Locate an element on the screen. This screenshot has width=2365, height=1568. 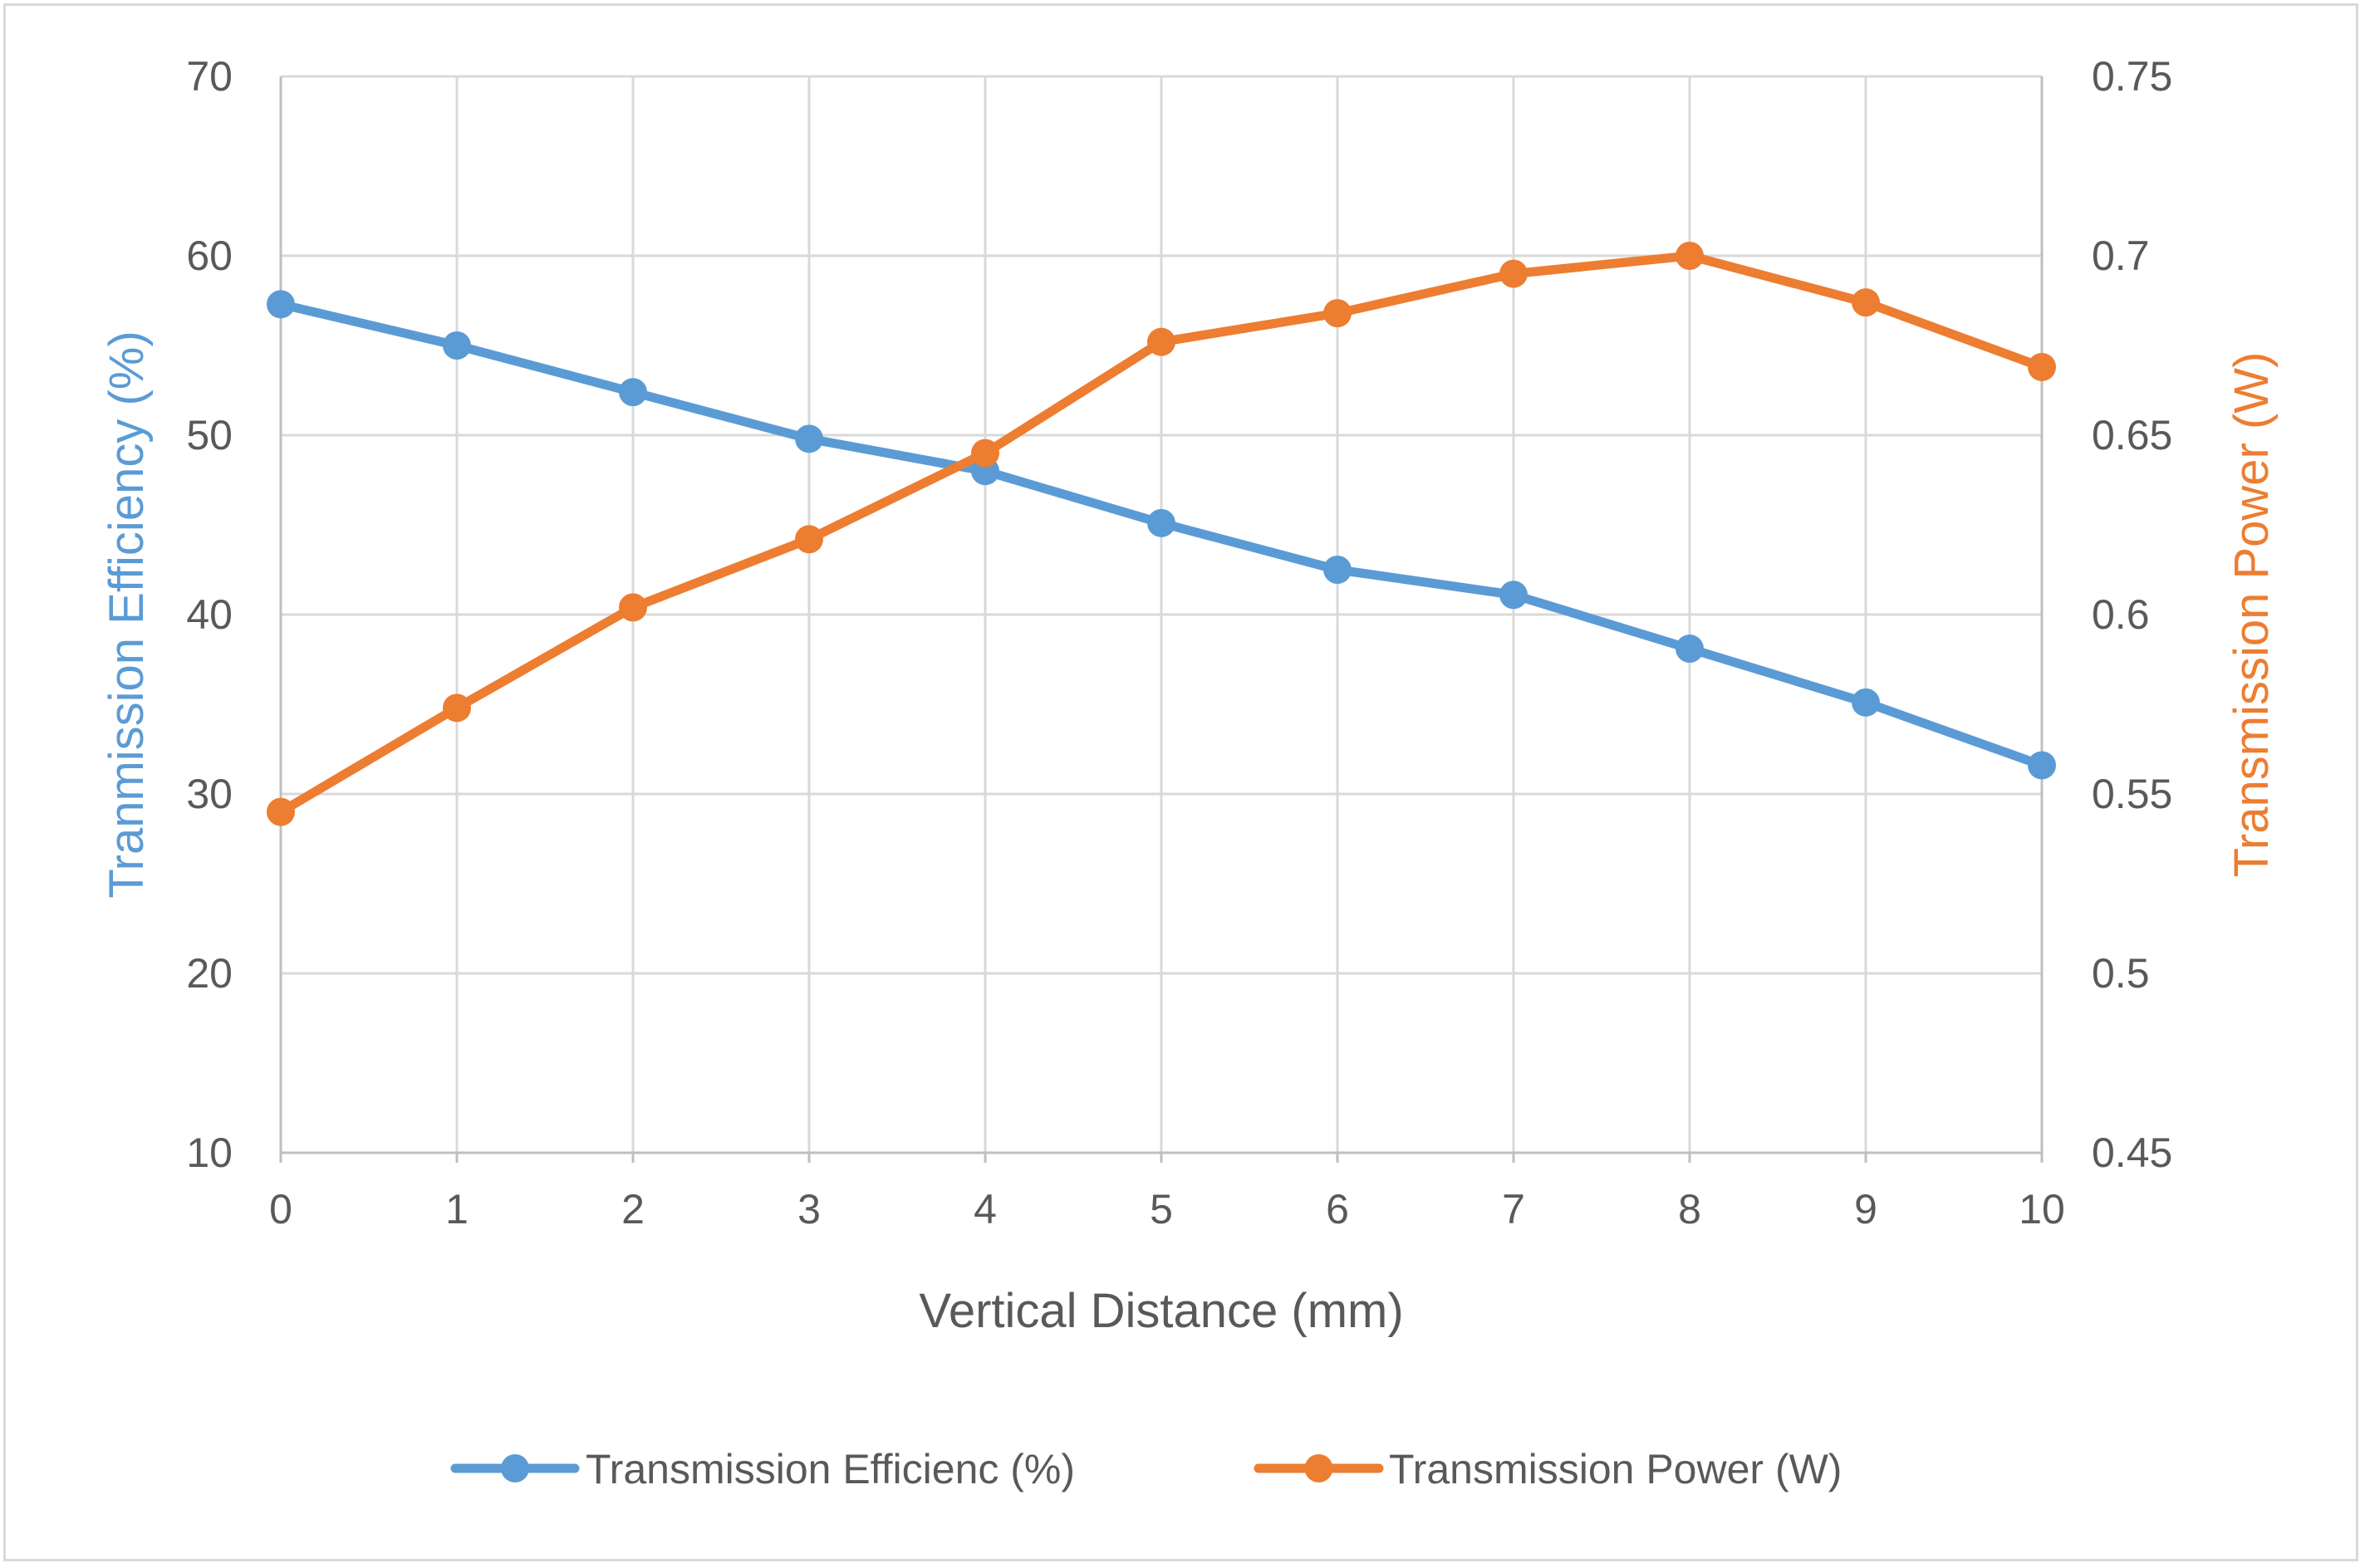
x-axis-title: Vertical Distance (mm) is located at coordinates (1161, 1311).